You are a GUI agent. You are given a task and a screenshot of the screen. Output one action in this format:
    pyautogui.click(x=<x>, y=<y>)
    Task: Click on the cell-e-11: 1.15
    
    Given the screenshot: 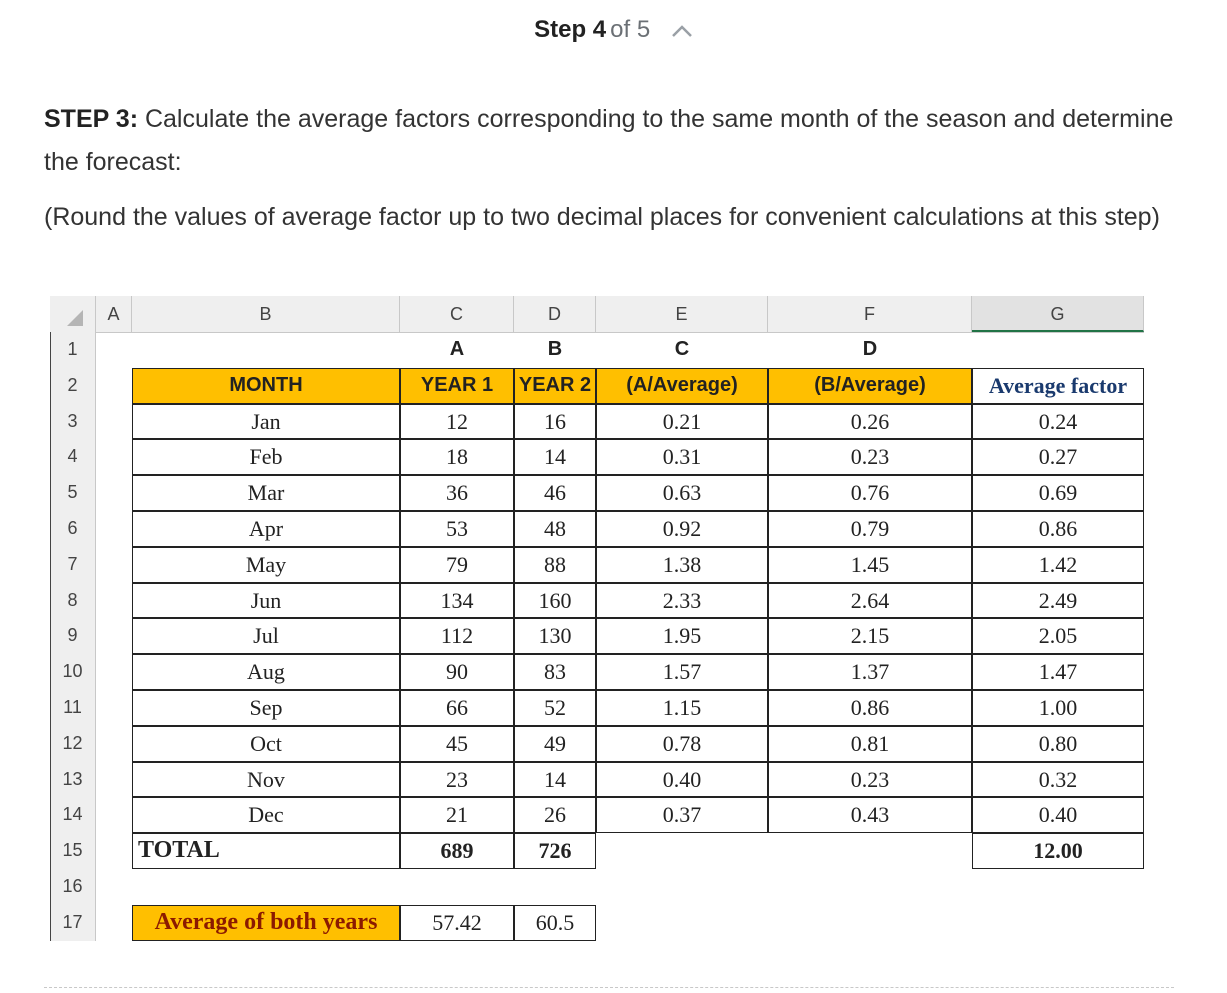 What is the action you would take?
    pyautogui.click(x=682, y=707)
    